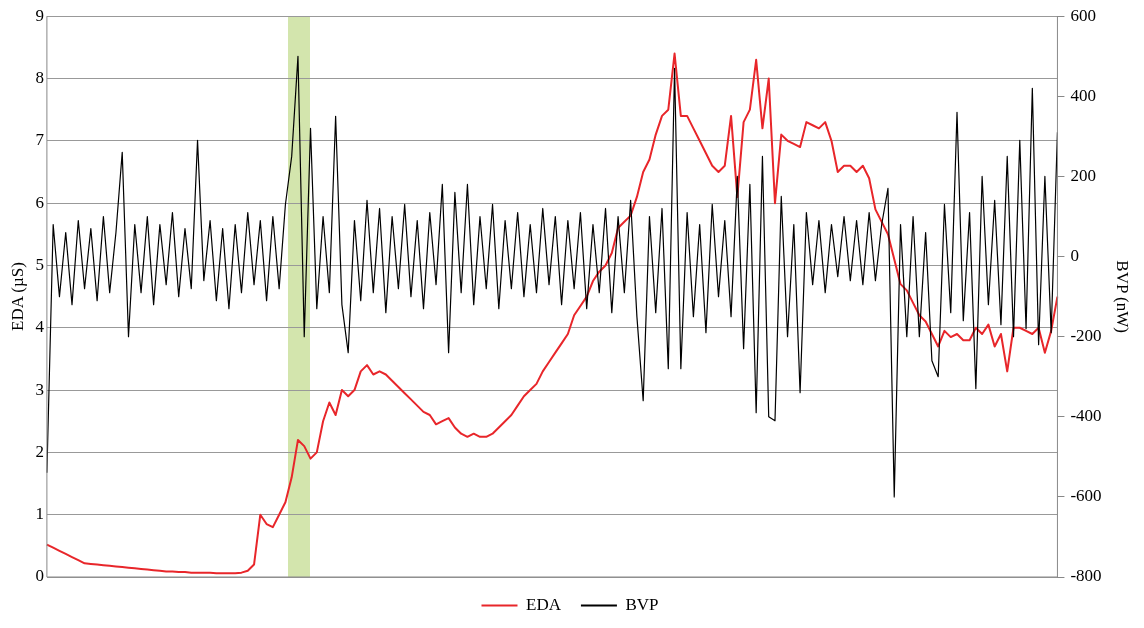  Describe the element at coordinates (39, 514) in the screenshot. I see `y-tick-label: 1` at that location.